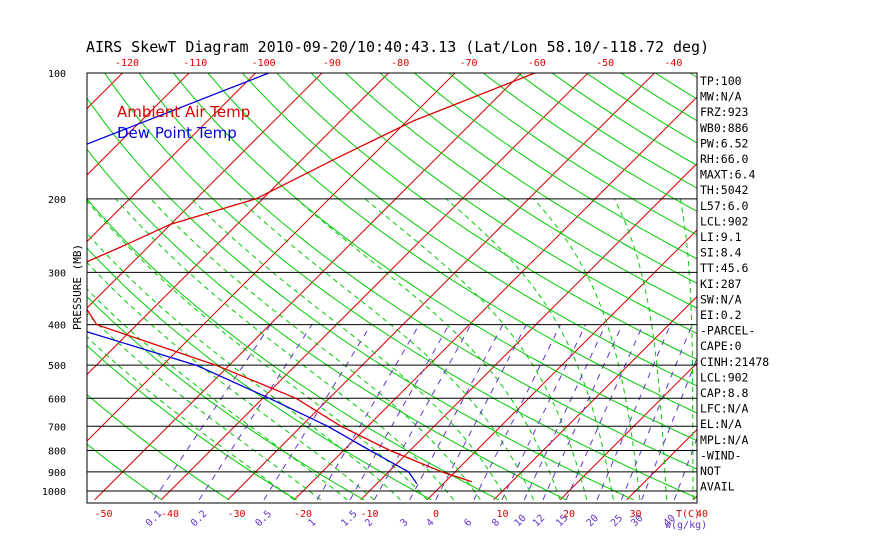 The image size is (870, 560). I want to click on mixing-ratio-tick-label: 12, so click(539, 521).